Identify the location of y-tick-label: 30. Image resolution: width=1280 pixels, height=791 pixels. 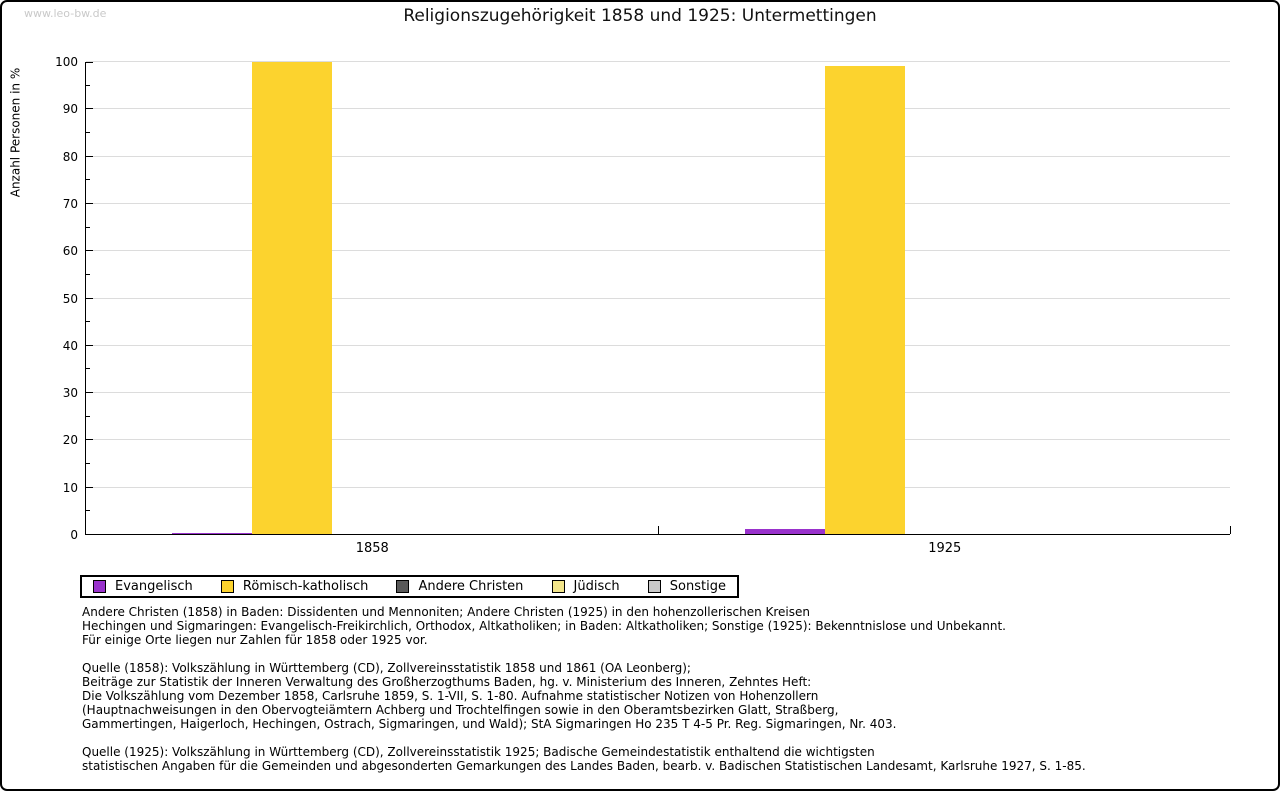
(70, 393).